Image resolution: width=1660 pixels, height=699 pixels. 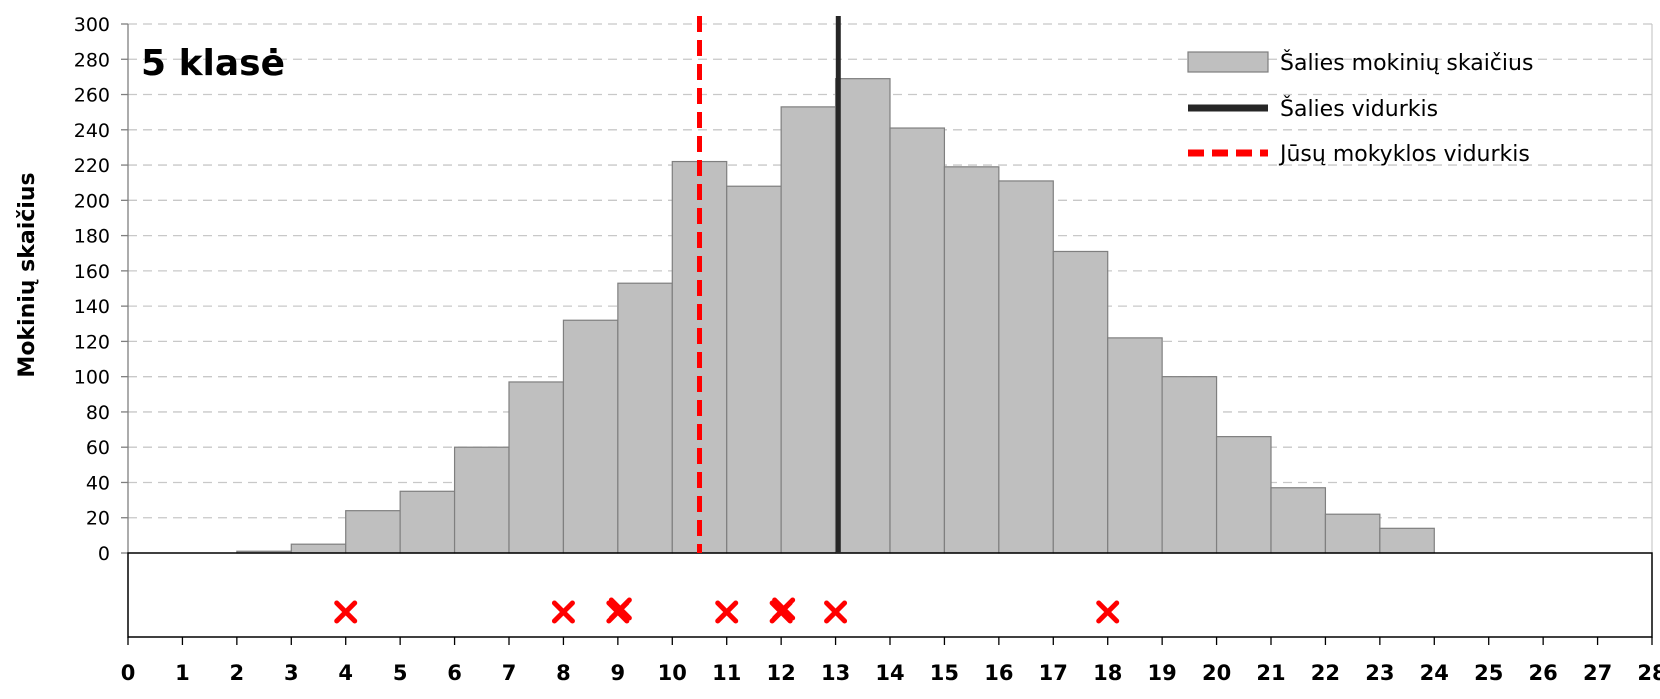 I want to click on x-tick-label: 21, so click(x=1270, y=673).